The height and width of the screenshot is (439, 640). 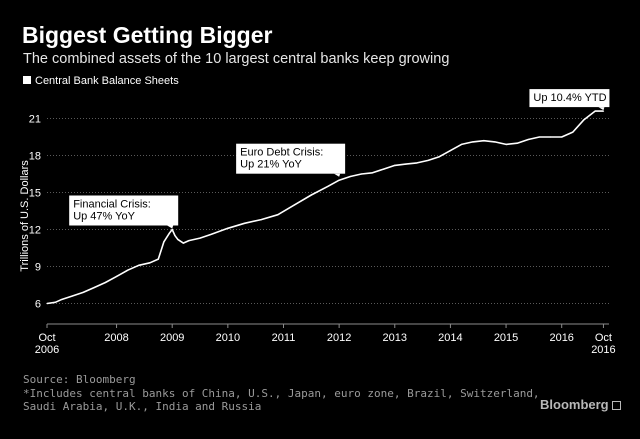 I want to click on x-tick-label: 2006, so click(x=47, y=350).